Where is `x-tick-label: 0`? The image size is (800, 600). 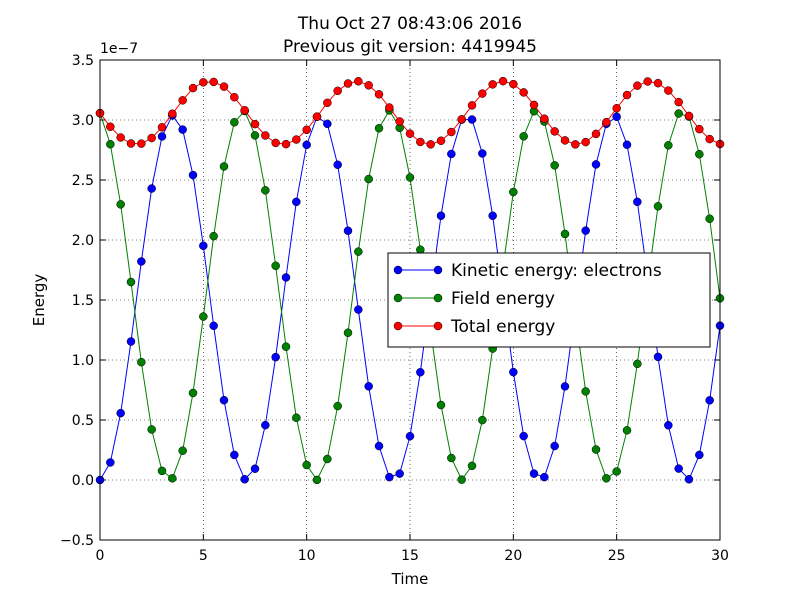
x-tick-label: 0 is located at coordinates (100, 556).